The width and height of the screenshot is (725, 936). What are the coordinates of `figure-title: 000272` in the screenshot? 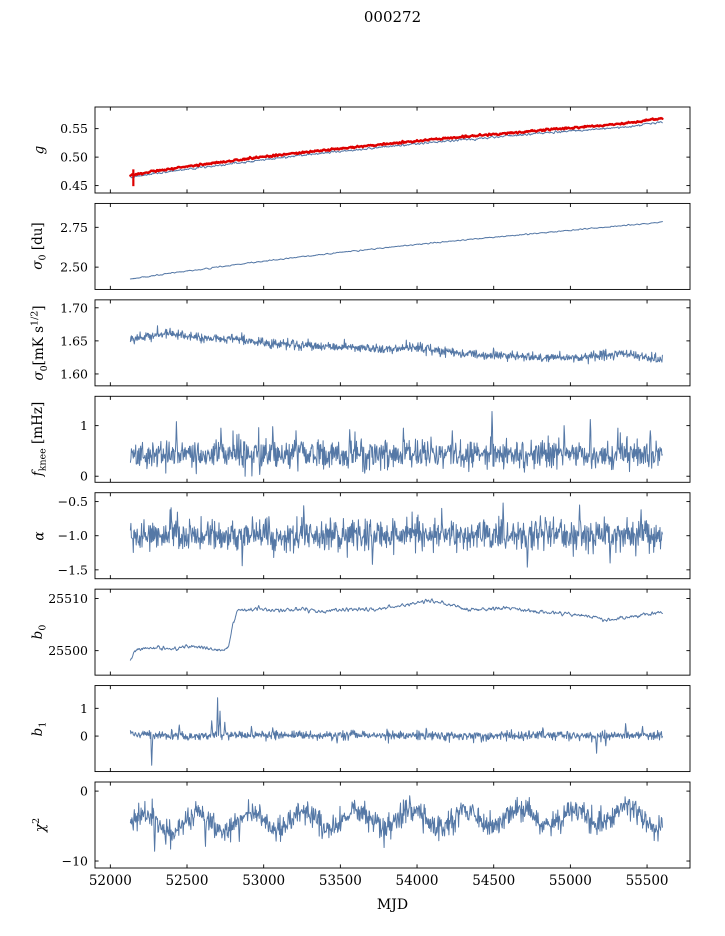 It's located at (392, 17).